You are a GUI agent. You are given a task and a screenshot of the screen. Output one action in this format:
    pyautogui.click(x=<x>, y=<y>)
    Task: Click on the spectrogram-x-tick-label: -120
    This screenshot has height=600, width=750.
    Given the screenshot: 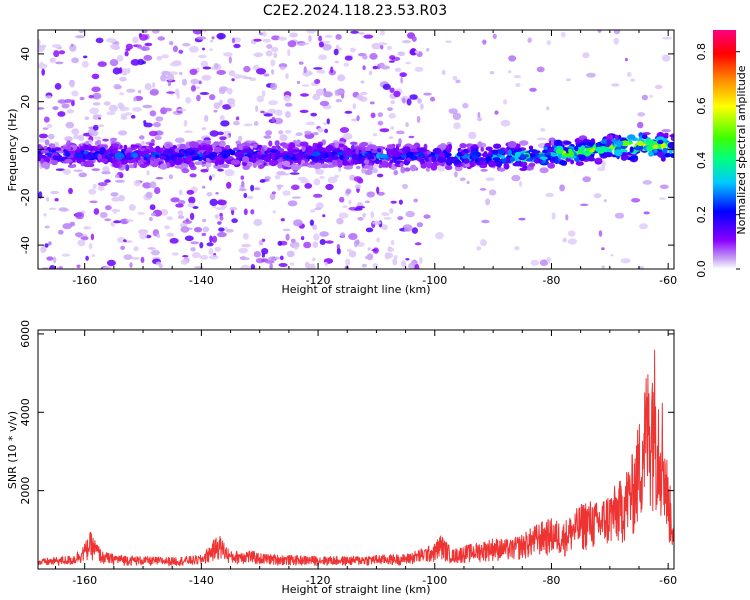 What is the action you would take?
    pyautogui.click(x=318, y=280)
    